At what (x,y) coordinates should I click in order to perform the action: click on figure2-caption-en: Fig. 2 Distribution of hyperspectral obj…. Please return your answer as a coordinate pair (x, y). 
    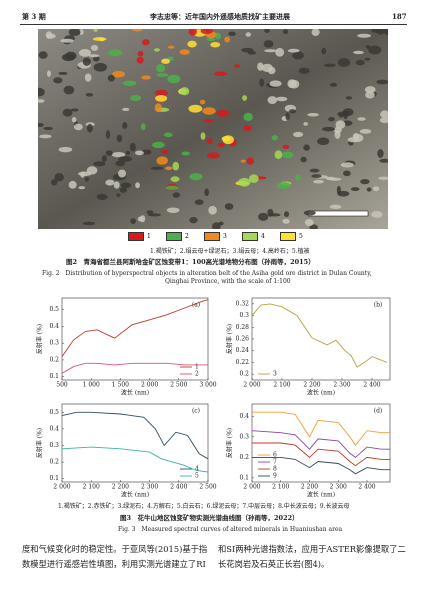
    Looking at the image, I should click on (207, 273).